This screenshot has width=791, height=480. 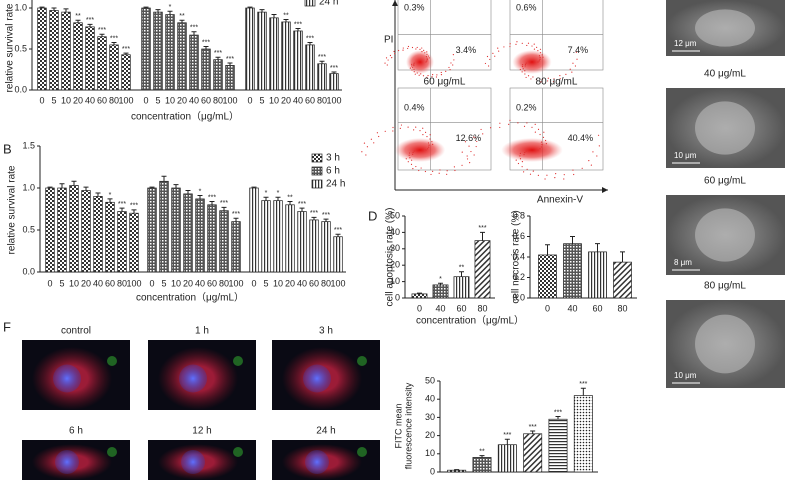 What do you see at coordinates (398, 425) in the screenshot?
I see `y-axis-label: FITC mean` at bounding box center [398, 425].